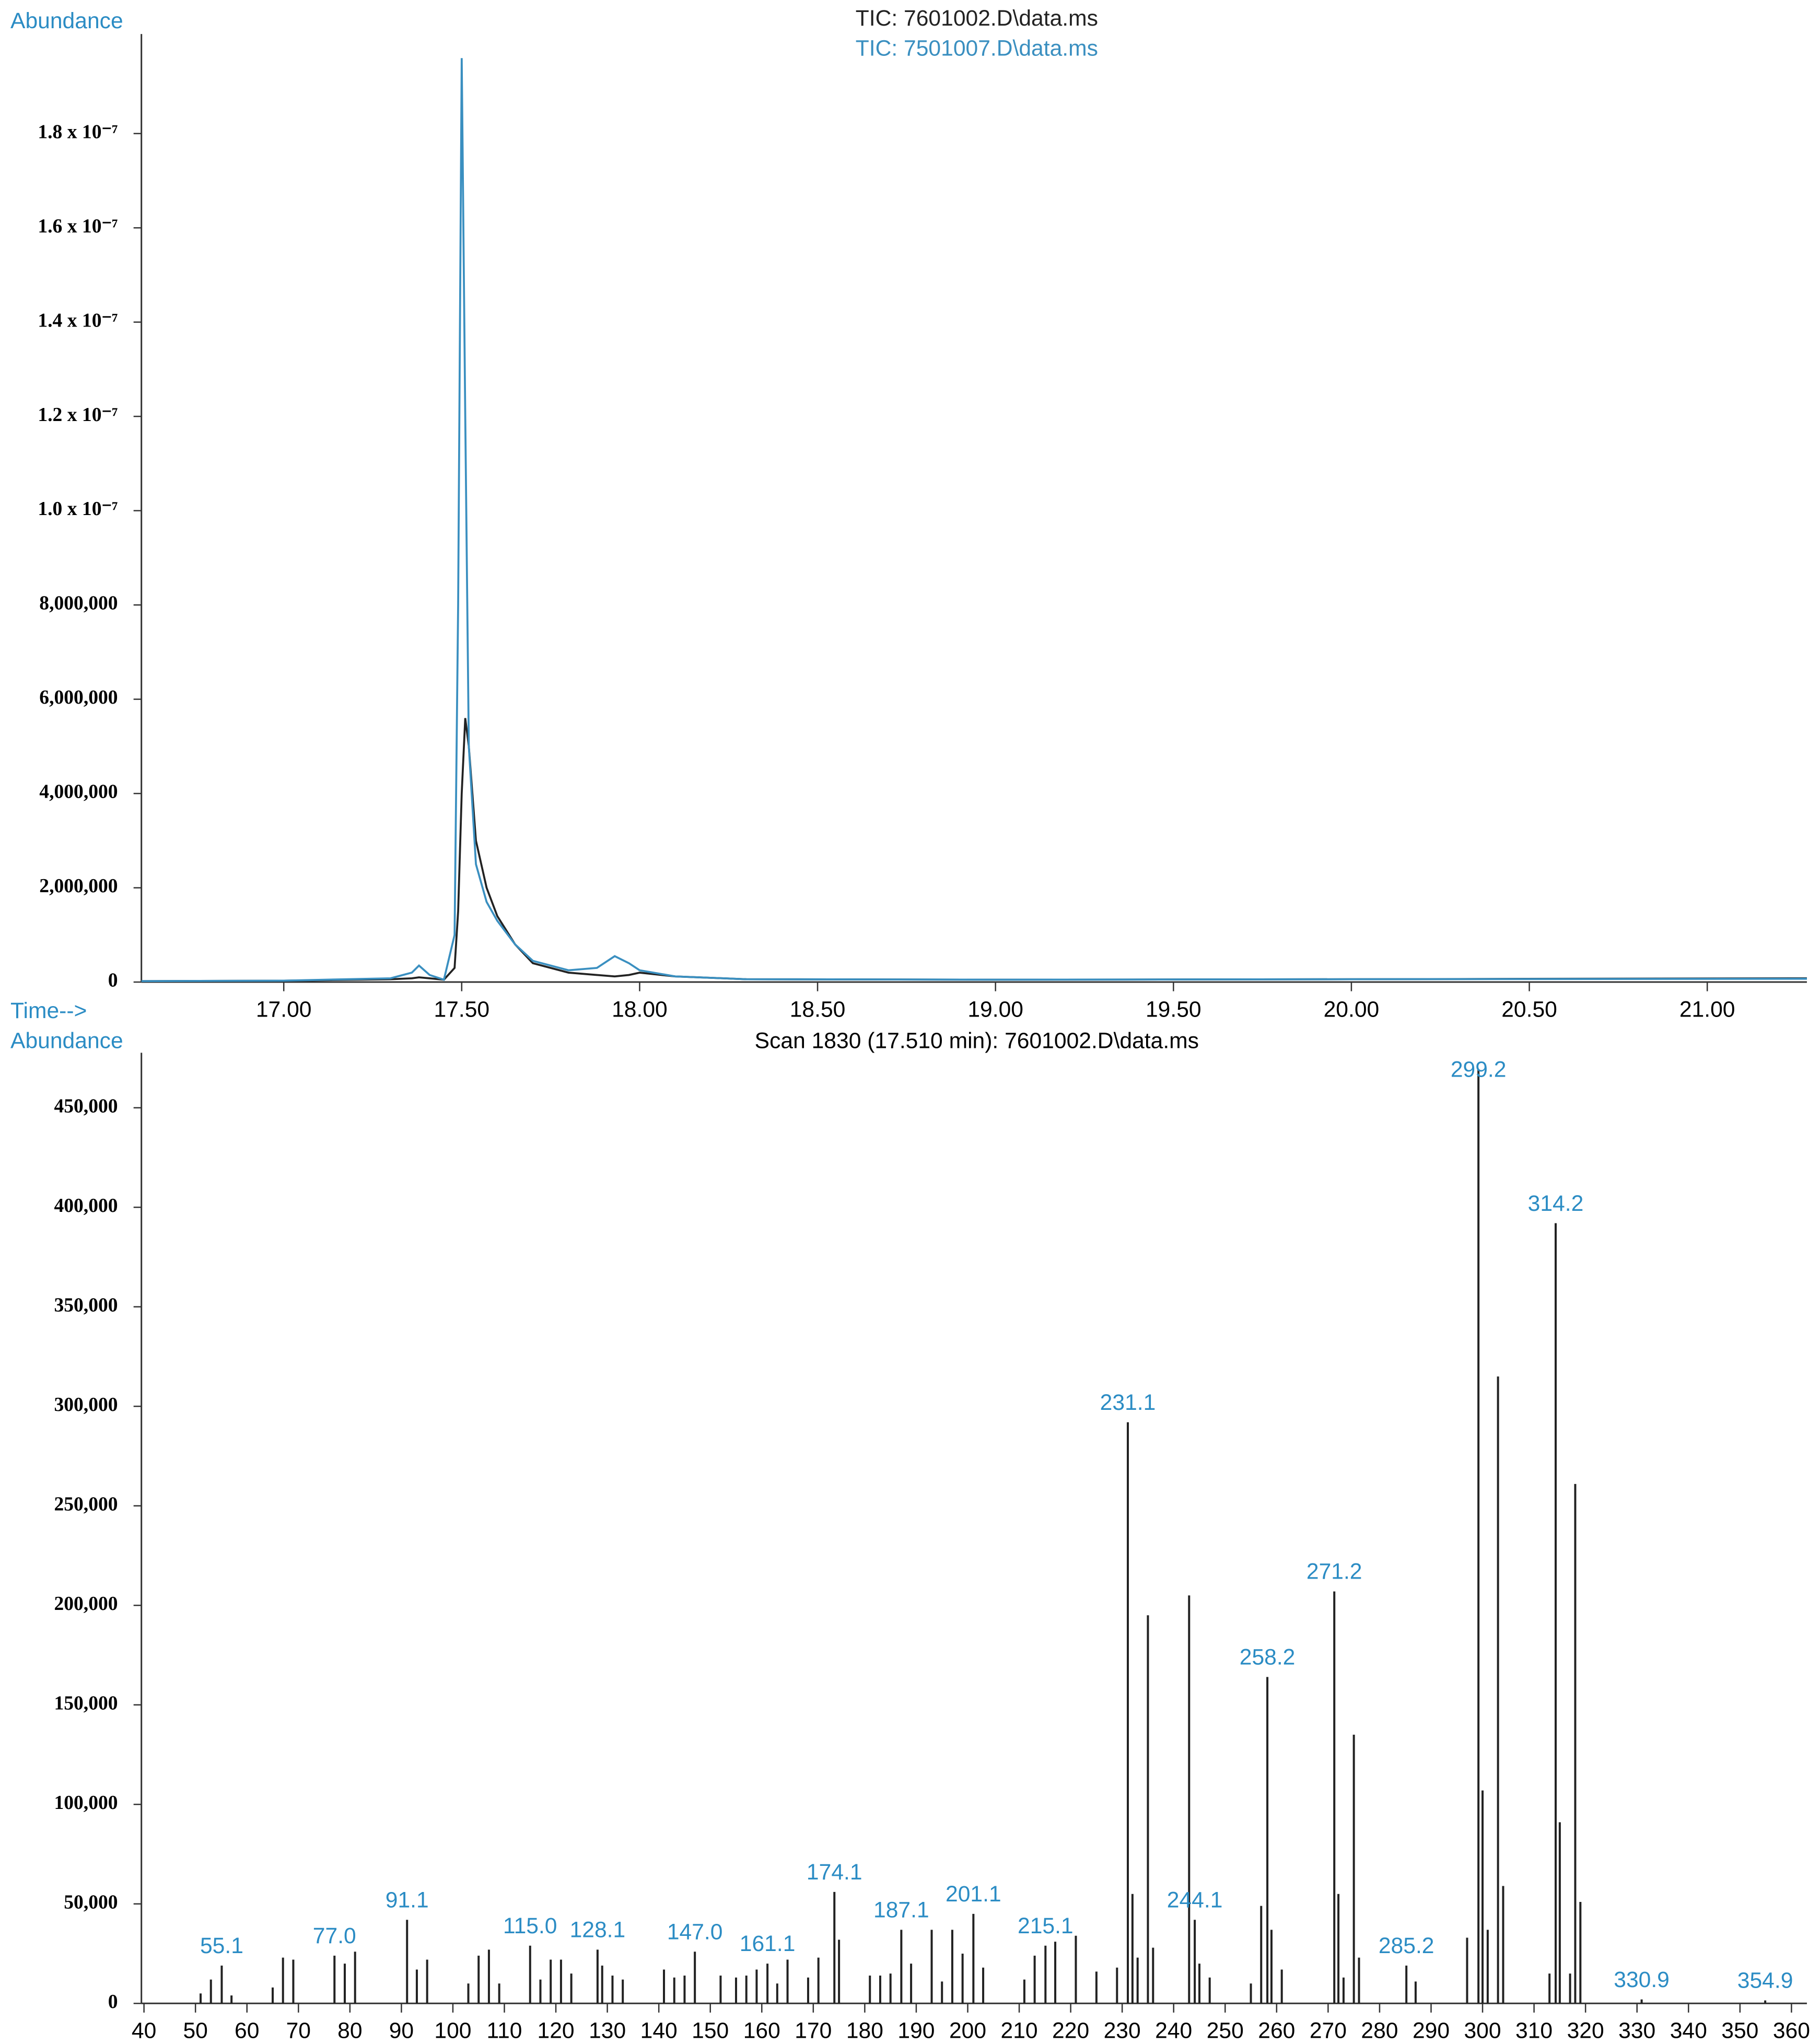 The width and height of the screenshot is (1820, 2044). What do you see at coordinates (1225, 2030) in the screenshot?
I see `x-tick-label: 250` at bounding box center [1225, 2030].